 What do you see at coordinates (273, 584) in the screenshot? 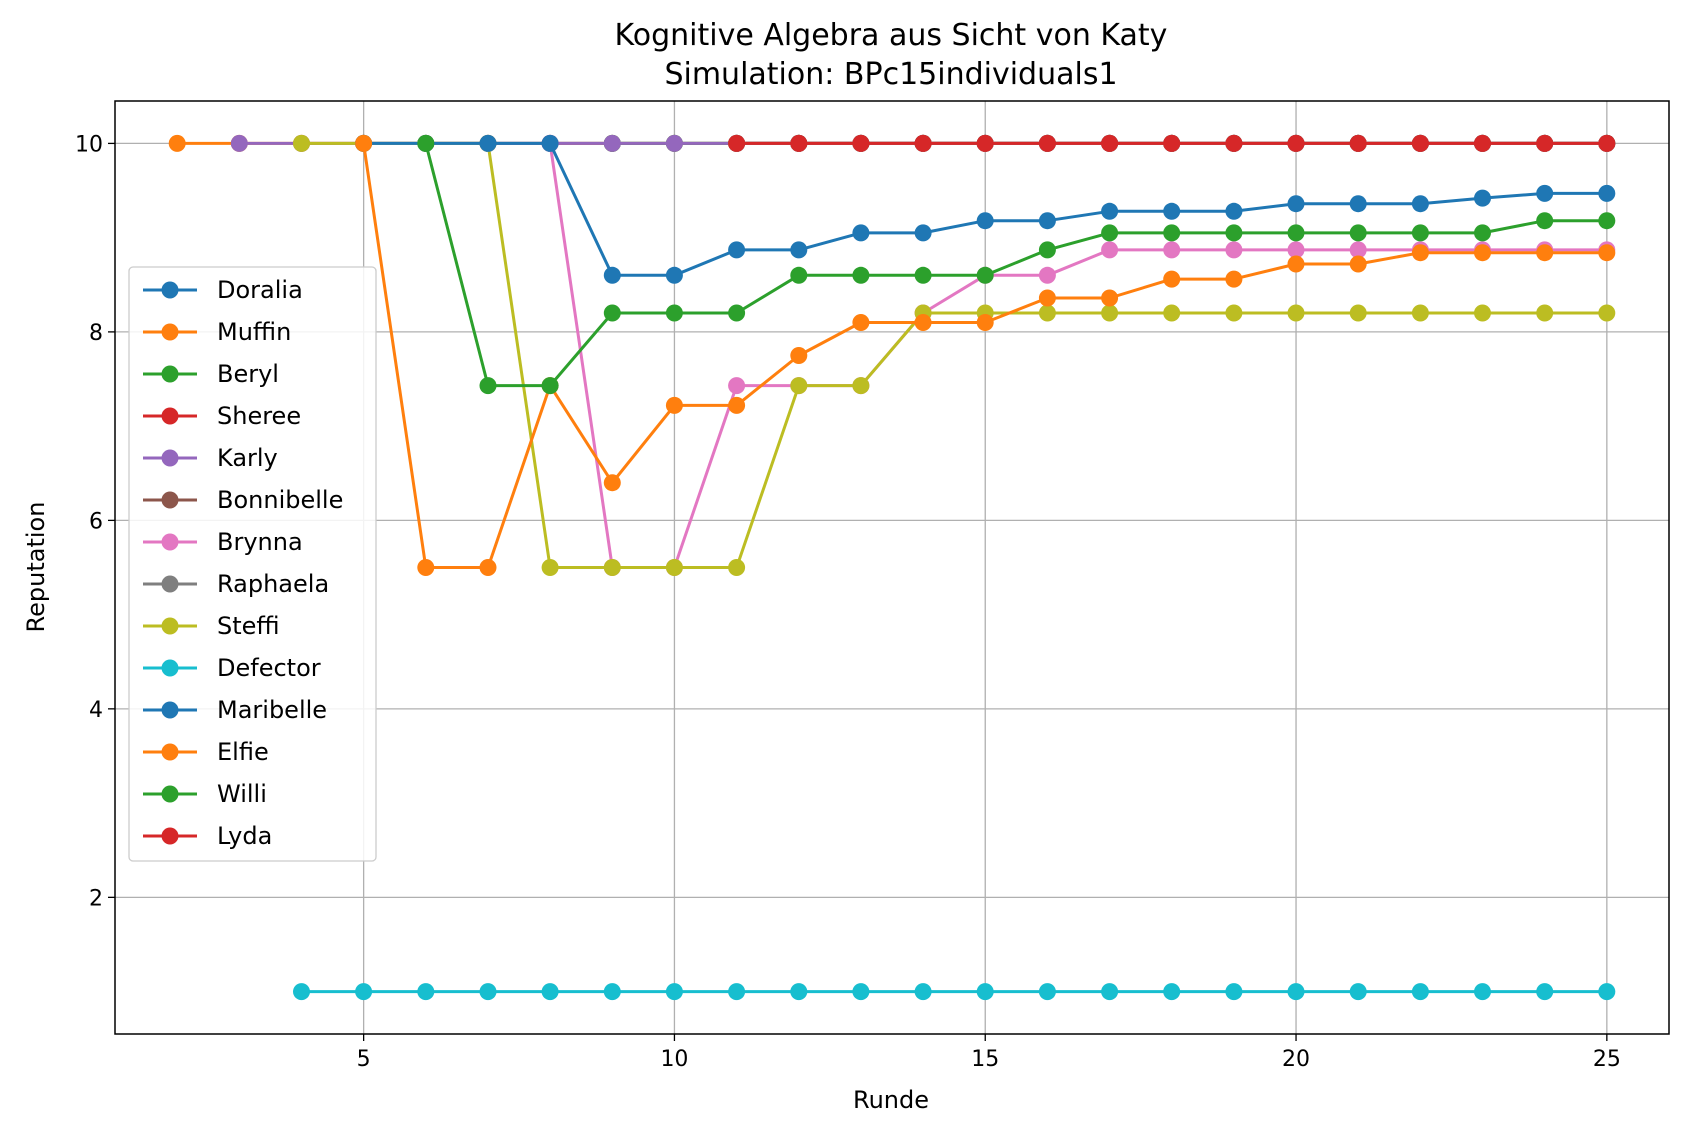
I see `legend-label: Raphaela` at bounding box center [273, 584].